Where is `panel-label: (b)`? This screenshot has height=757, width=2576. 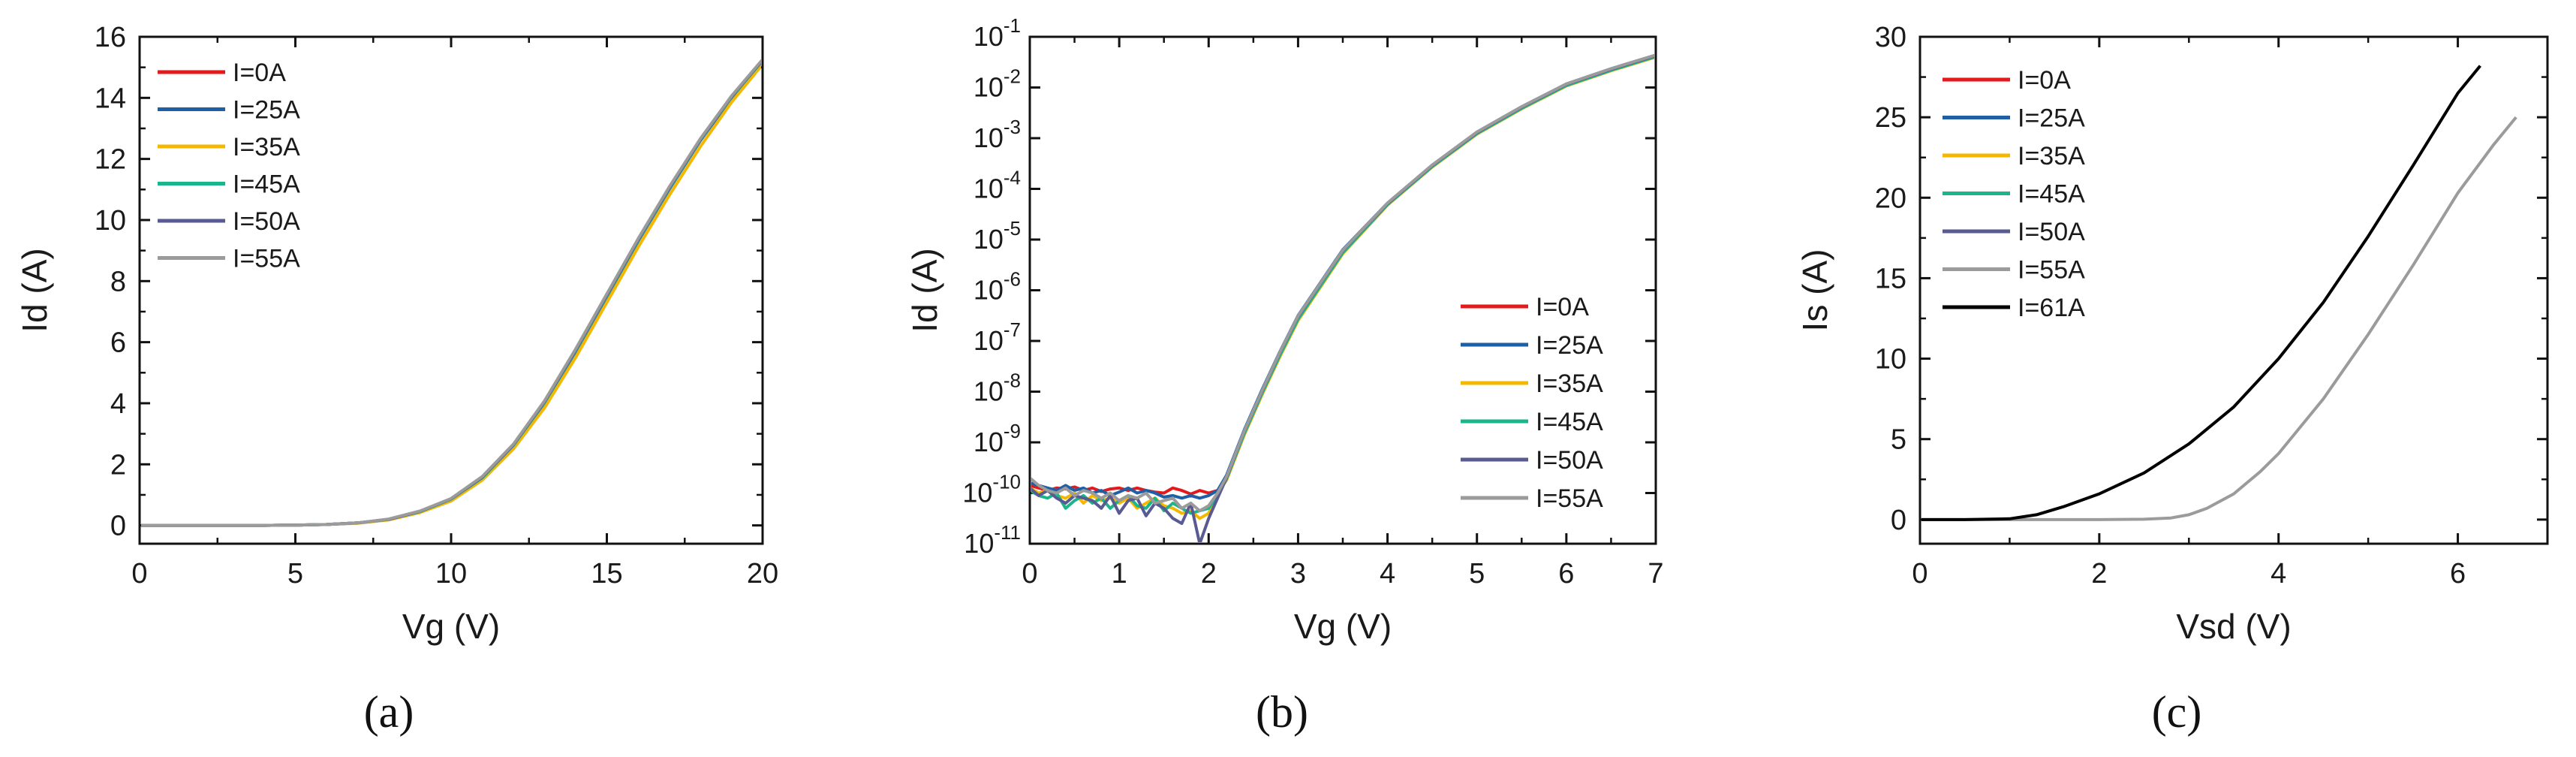
panel-label: (b) is located at coordinates (1282, 712).